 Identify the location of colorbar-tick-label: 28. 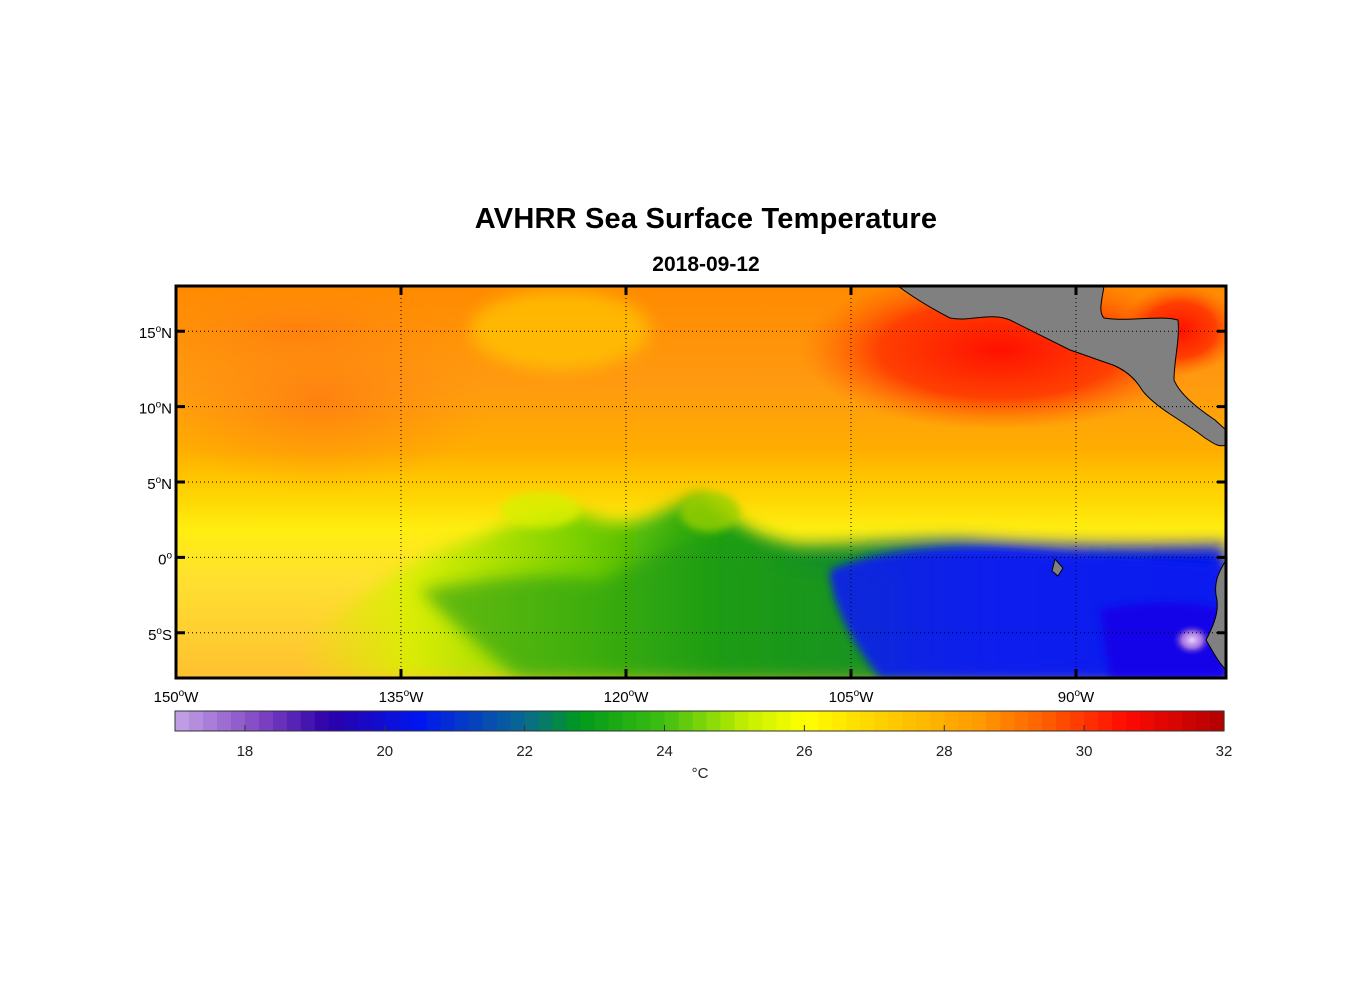
(944, 751).